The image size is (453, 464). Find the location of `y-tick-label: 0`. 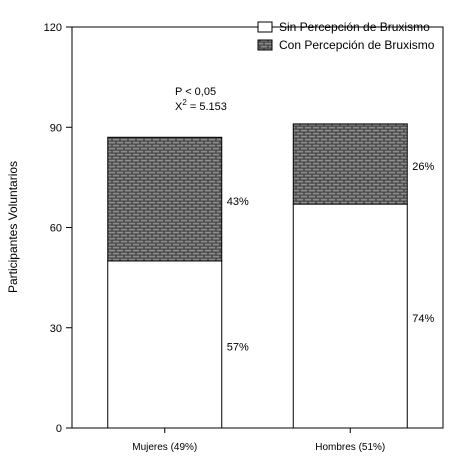

y-tick-label: 0 is located at coordinates (59, 429).